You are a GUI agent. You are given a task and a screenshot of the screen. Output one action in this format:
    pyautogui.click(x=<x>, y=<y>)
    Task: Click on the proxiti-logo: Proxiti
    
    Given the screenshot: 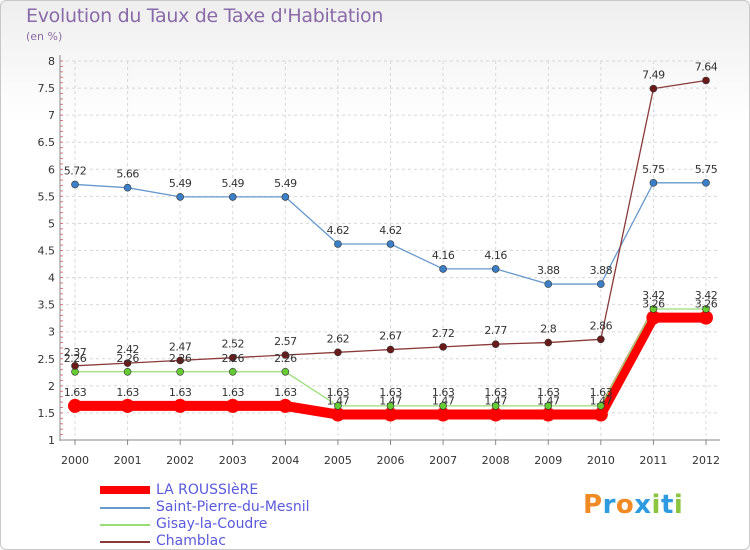 What is the action you would take?
    pyautogui.click(x=633, y=505)
    